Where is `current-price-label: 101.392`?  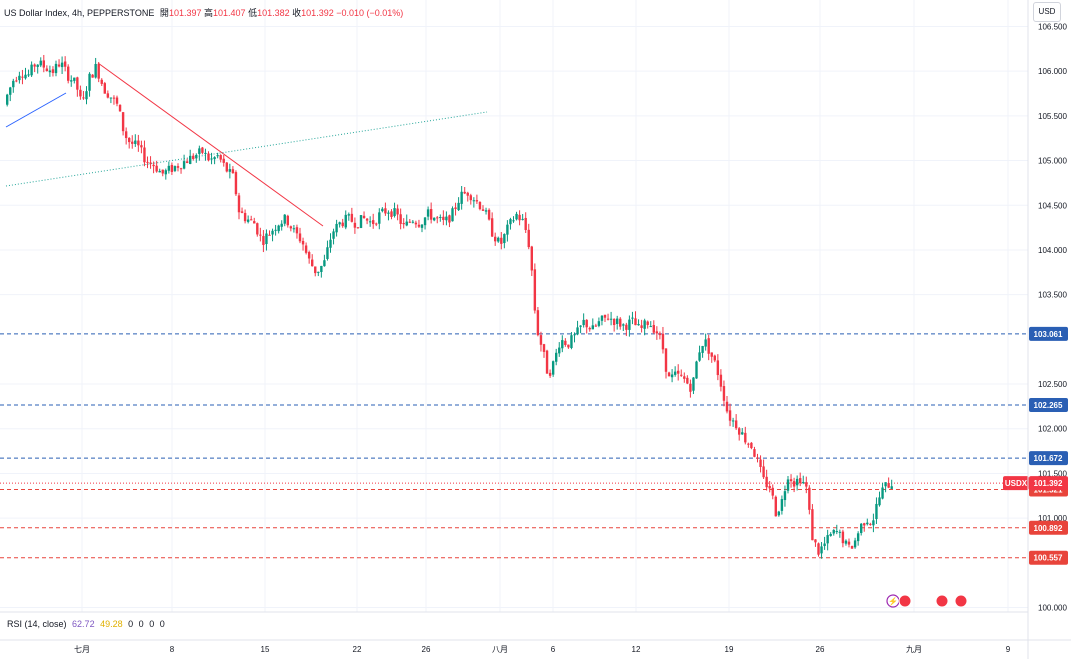
current-price-label: 101.392 is located at coordinates (1048, 483).